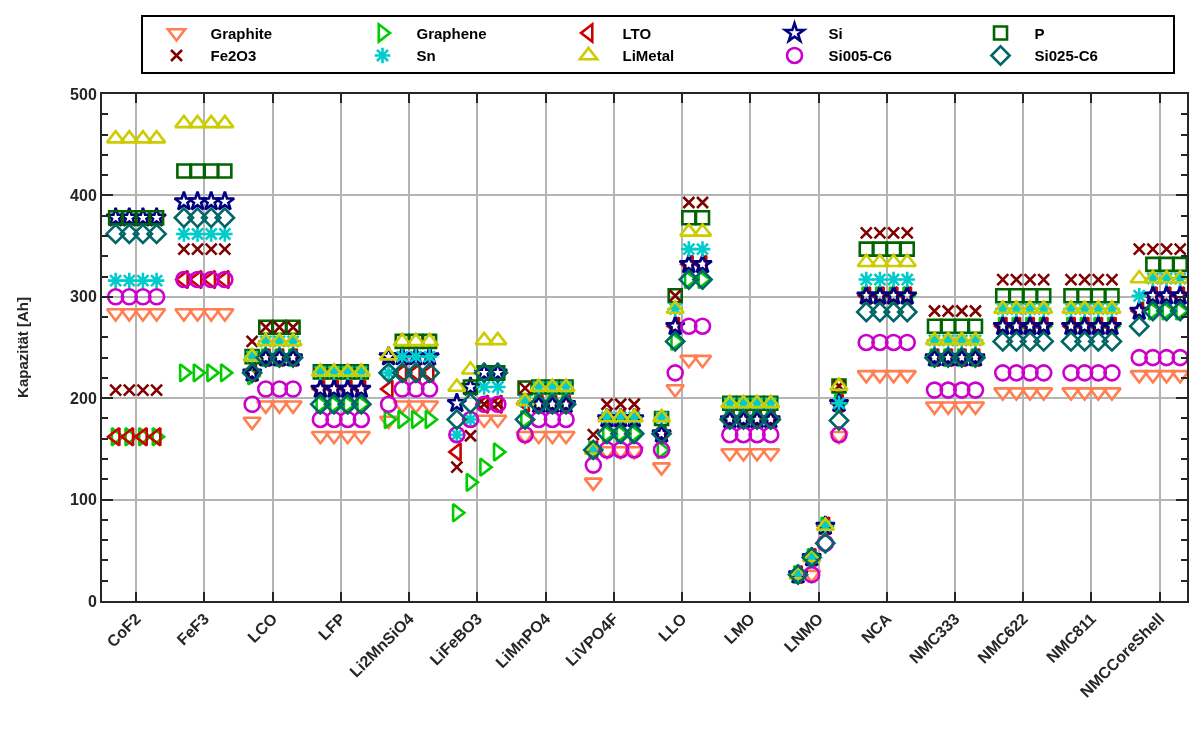 The image size is (1189, 755). What do you see at coordinates (83, 500) in the screenshot?
I see `y-tick-label: 100` at bounding box center [83, 500].